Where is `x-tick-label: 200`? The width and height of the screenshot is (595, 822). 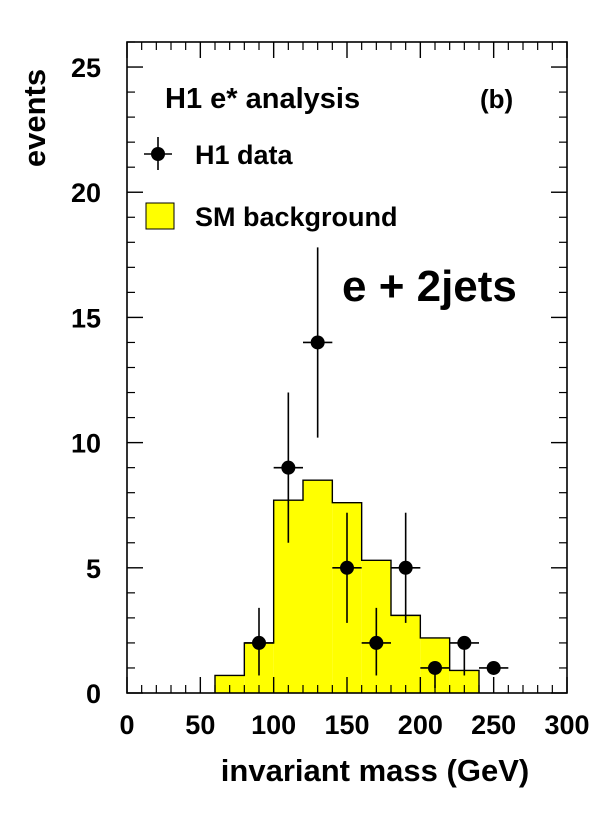
x-tick-label: 200 is located at coordinates (420, 725).